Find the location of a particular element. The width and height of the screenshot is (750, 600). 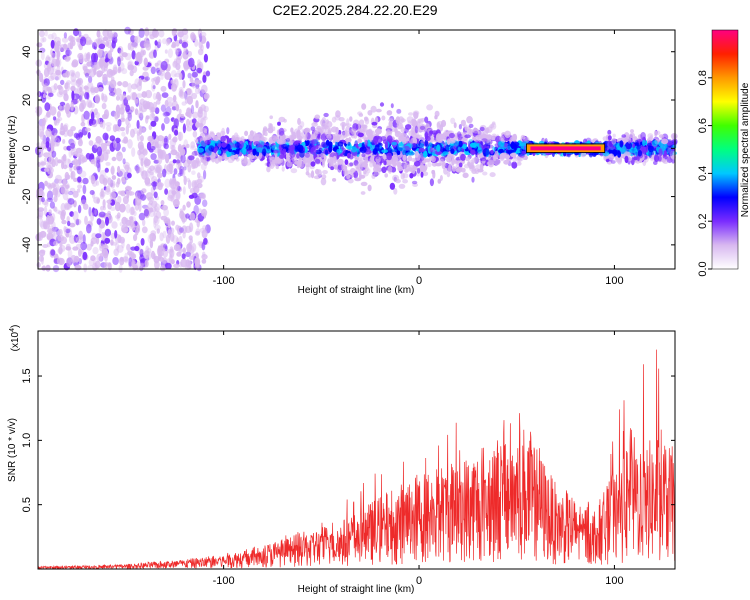

y-tick-label: 0.5 is located at coordinates (27, 504).